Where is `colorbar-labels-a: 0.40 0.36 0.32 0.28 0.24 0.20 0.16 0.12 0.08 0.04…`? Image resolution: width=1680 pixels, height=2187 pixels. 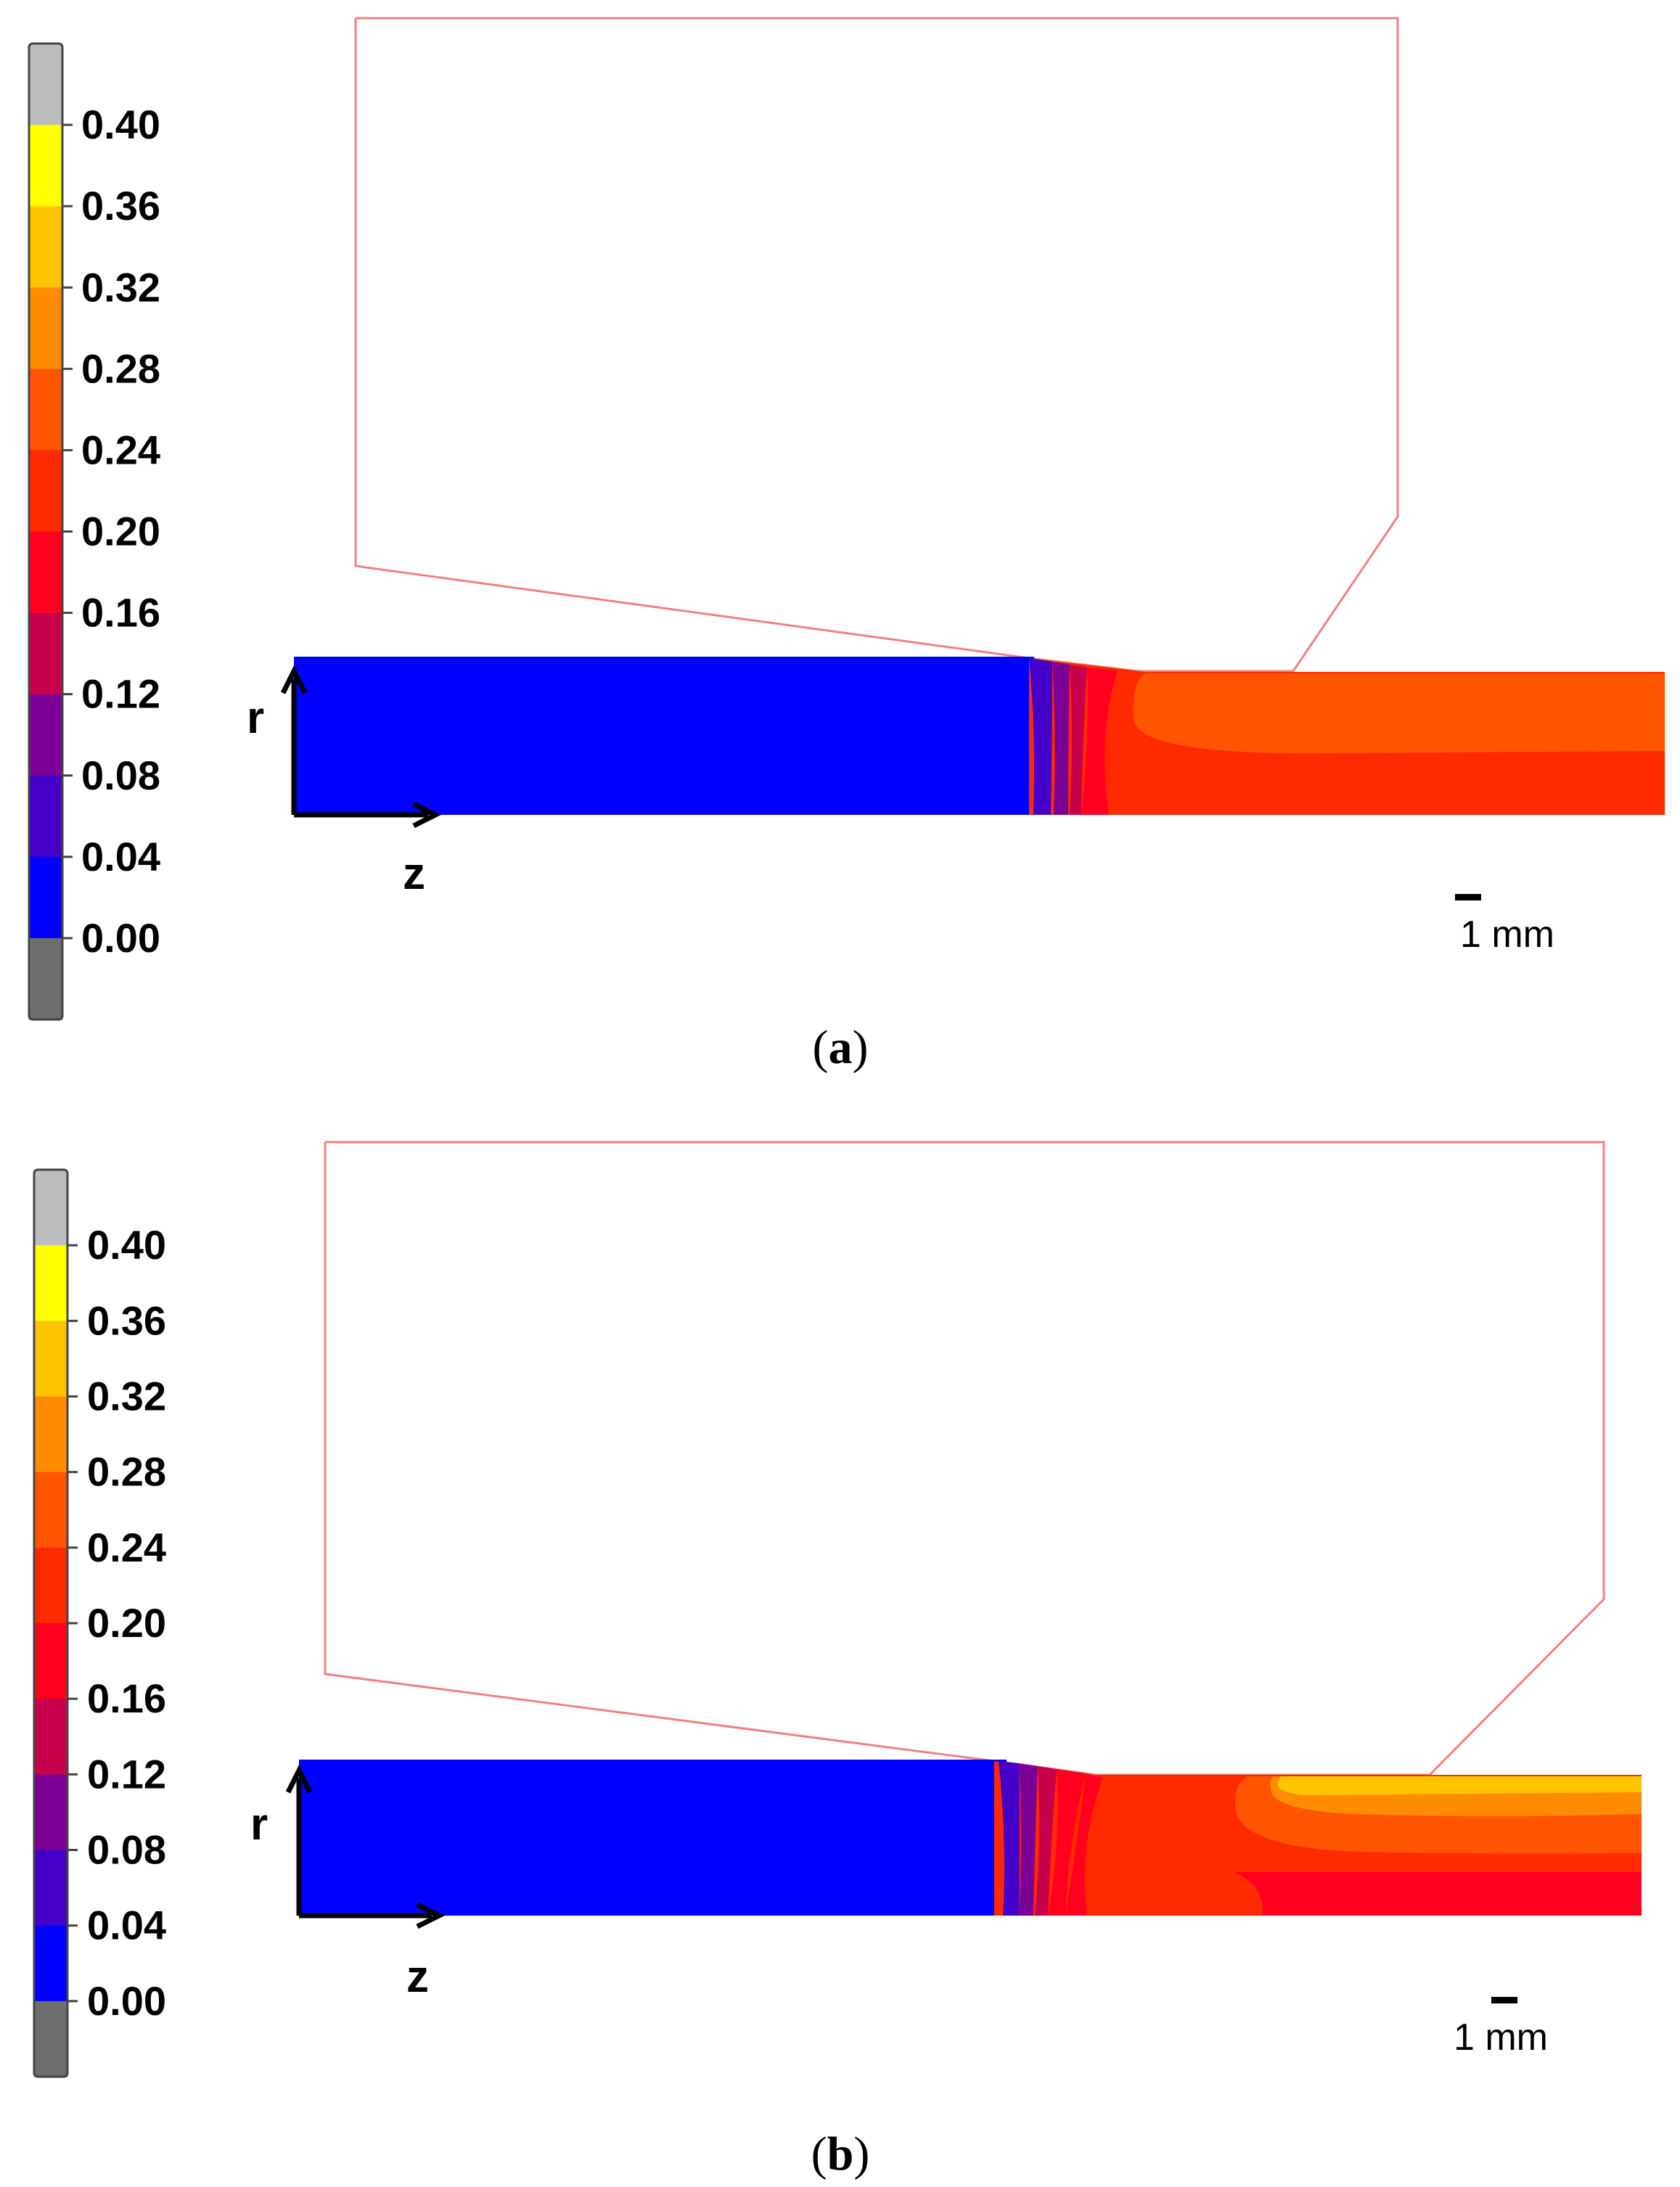
colorbar-labels-a: 0.40 0.36 0.32 0.28 0.24 0.20 0.16 0.12 0.08 0.04… is located at coordinates (121, 531).